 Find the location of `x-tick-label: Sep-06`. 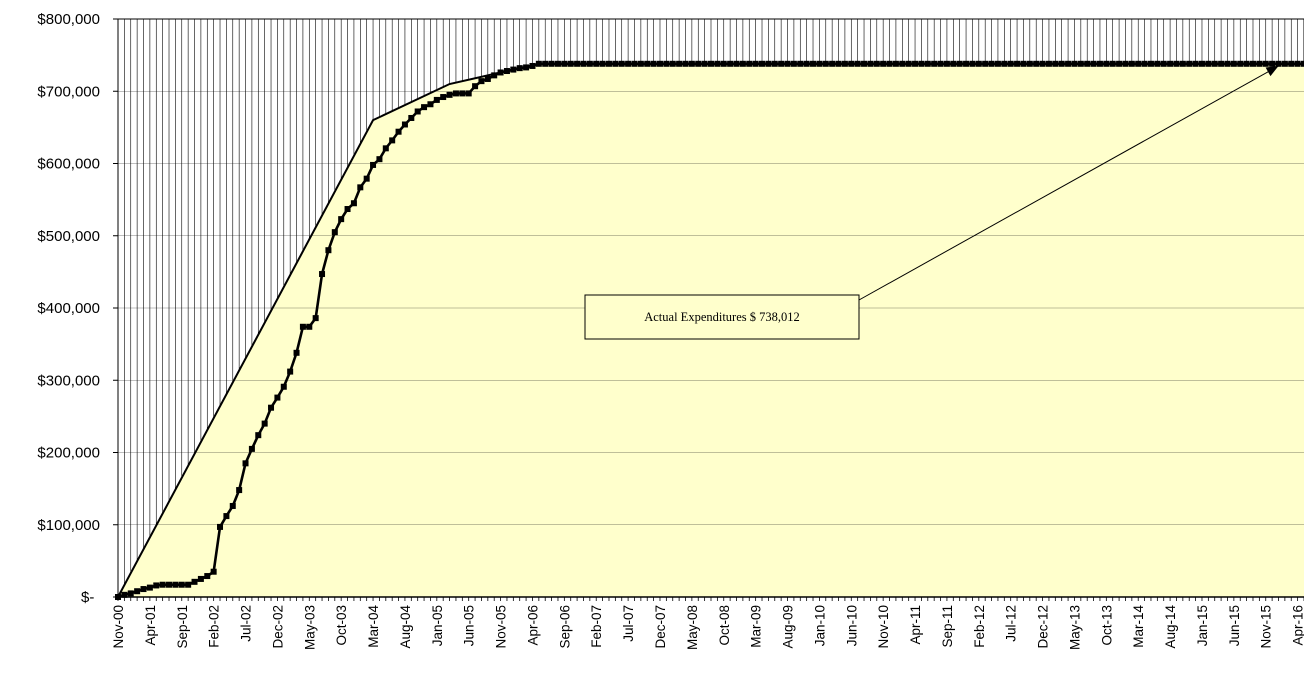

x-tick-label: Sep-06 is located at coordinates (564, 627).